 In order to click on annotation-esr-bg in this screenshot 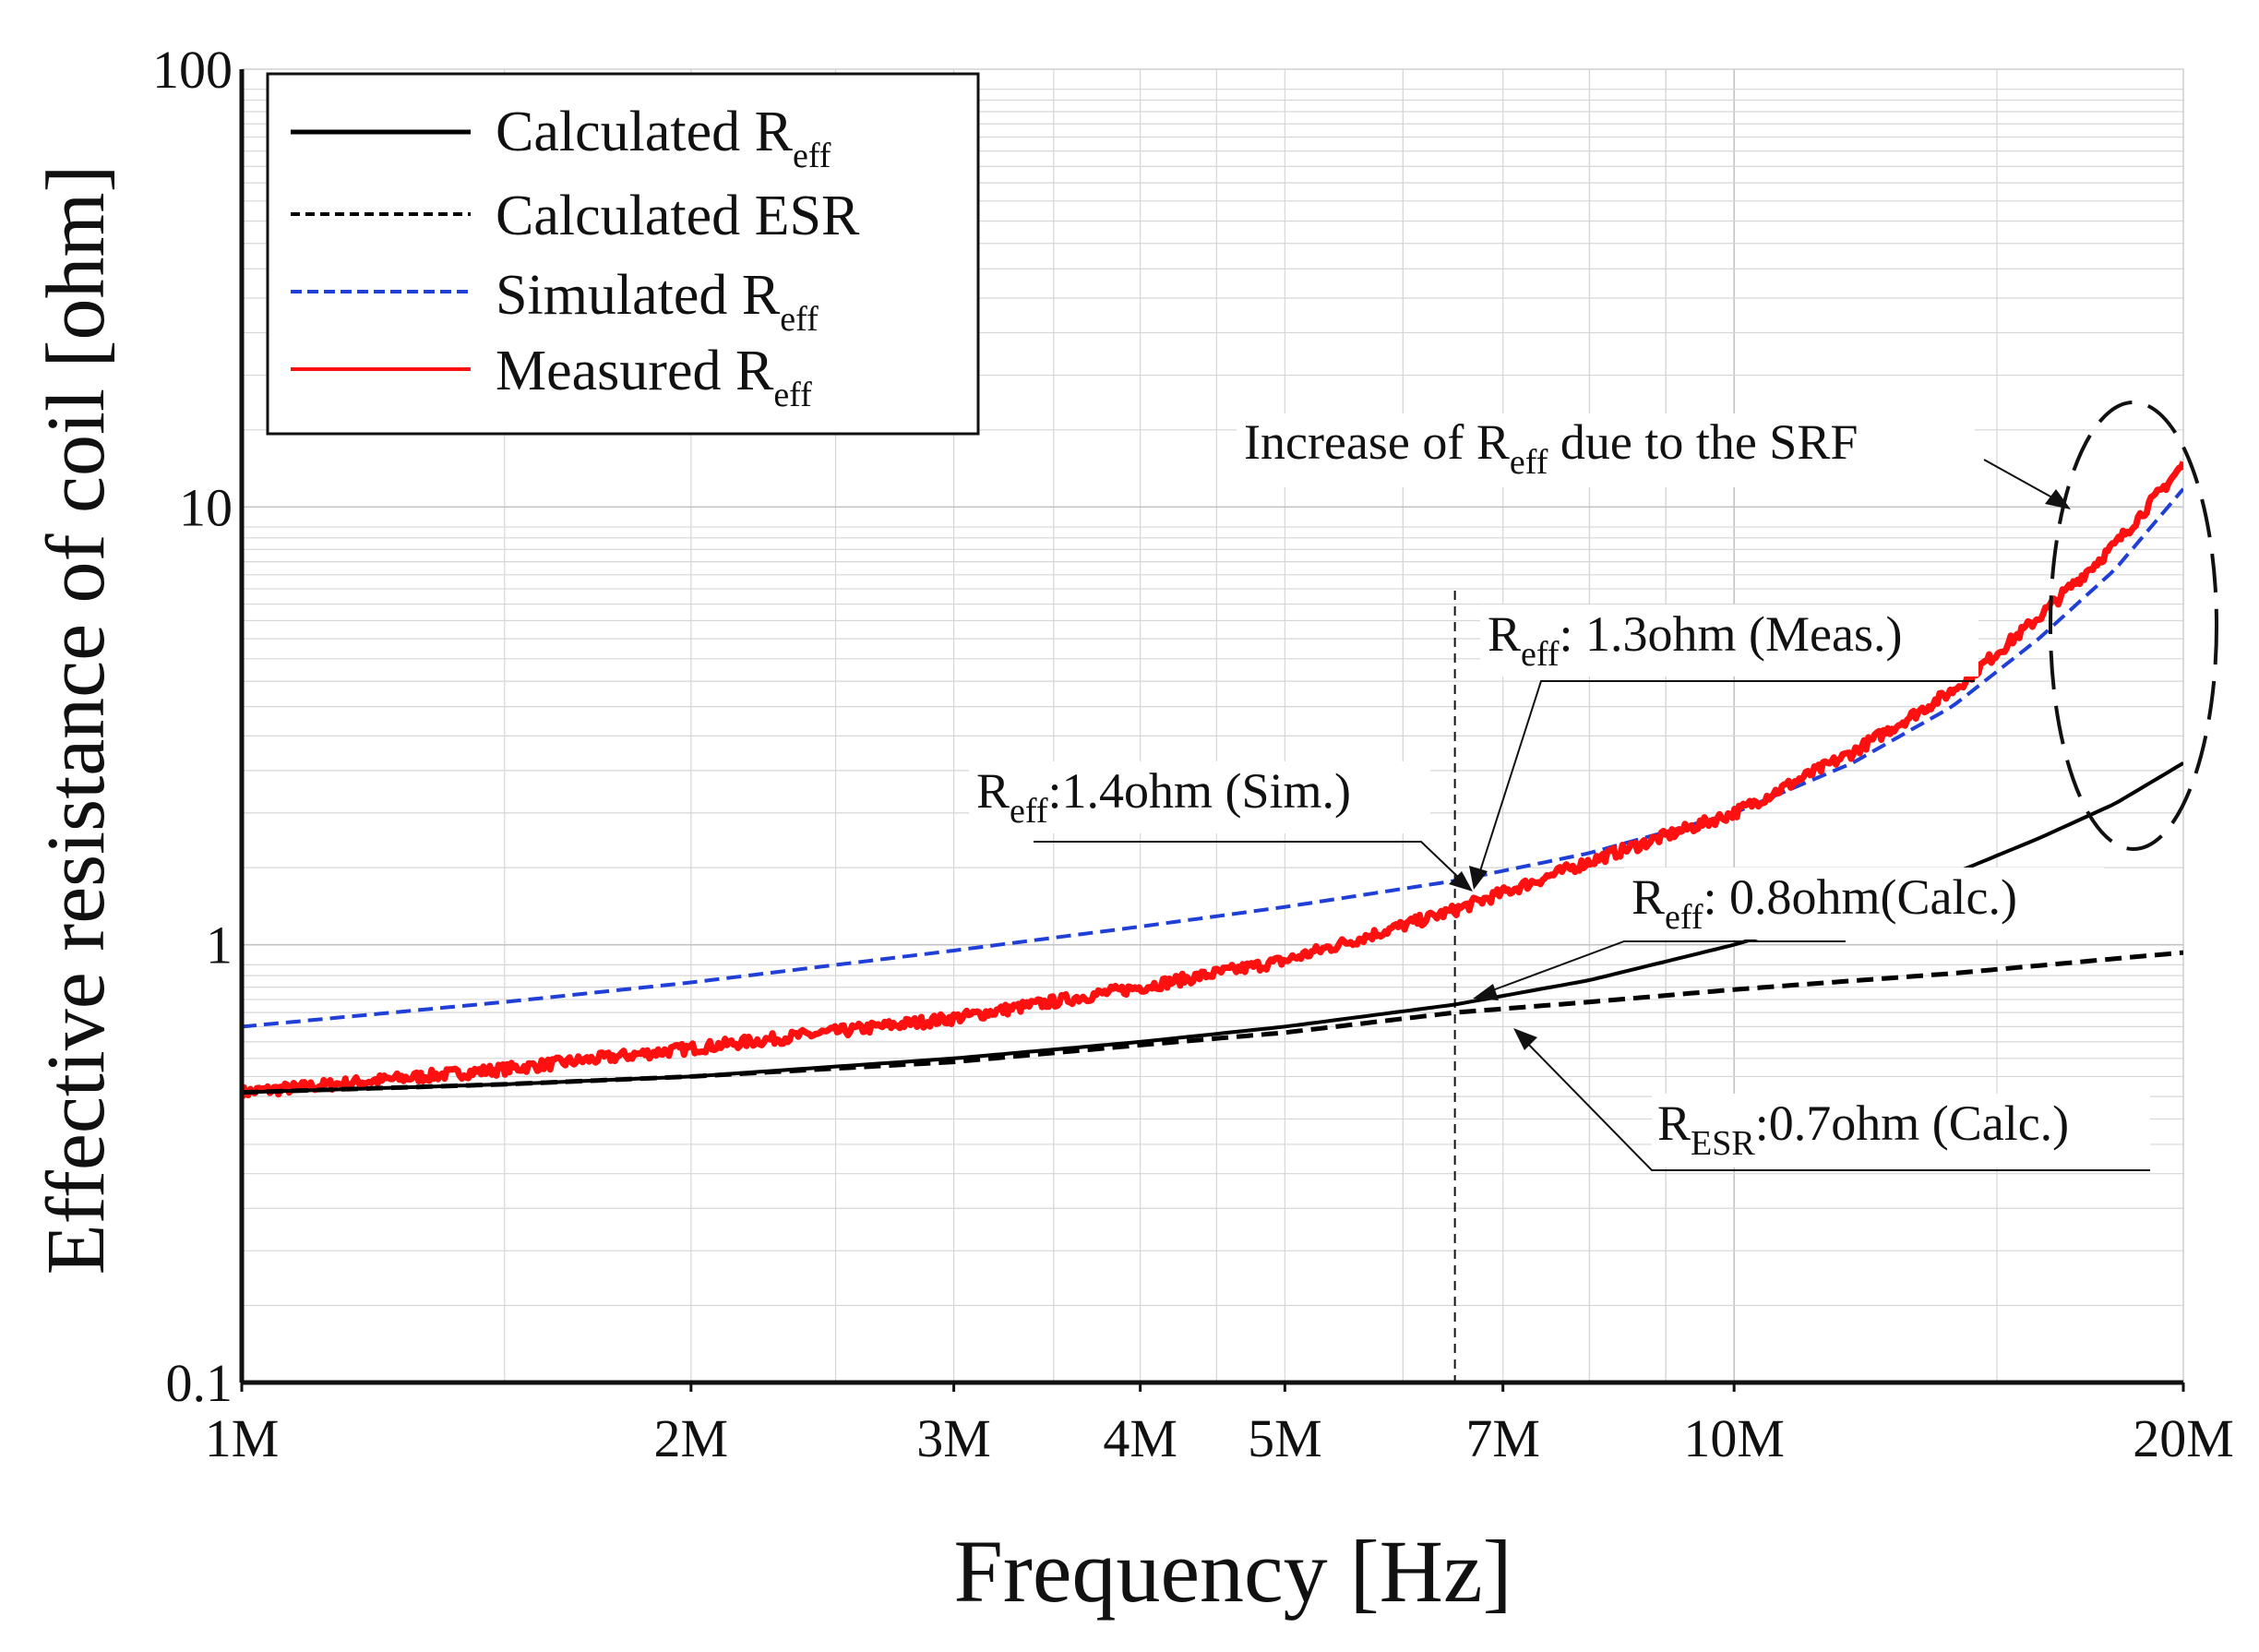, I will do `click(1901, 1130)`.